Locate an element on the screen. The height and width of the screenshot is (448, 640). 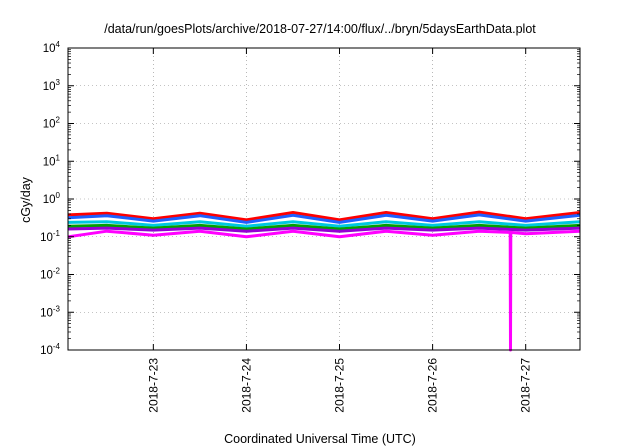
y-tick-label: 10¹ is located at coordinates (52, 160).